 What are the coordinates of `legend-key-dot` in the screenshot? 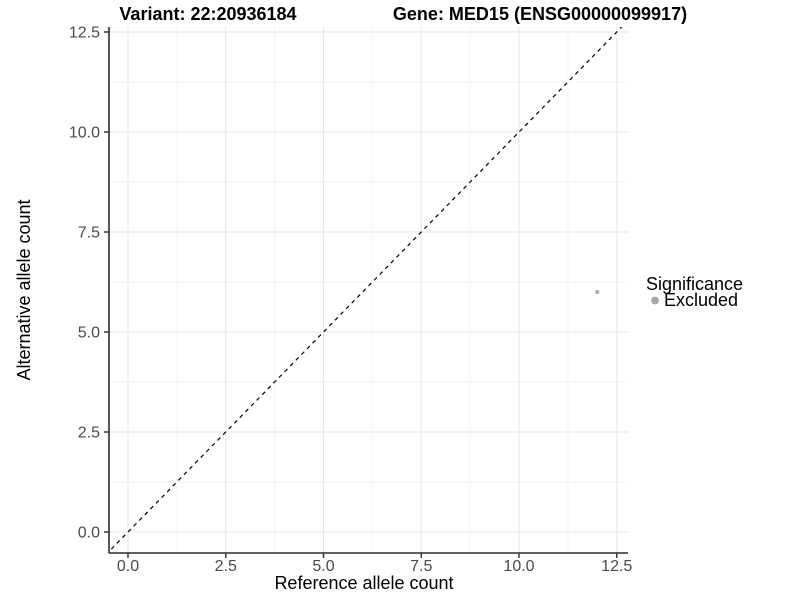 It's located at (655, 300).